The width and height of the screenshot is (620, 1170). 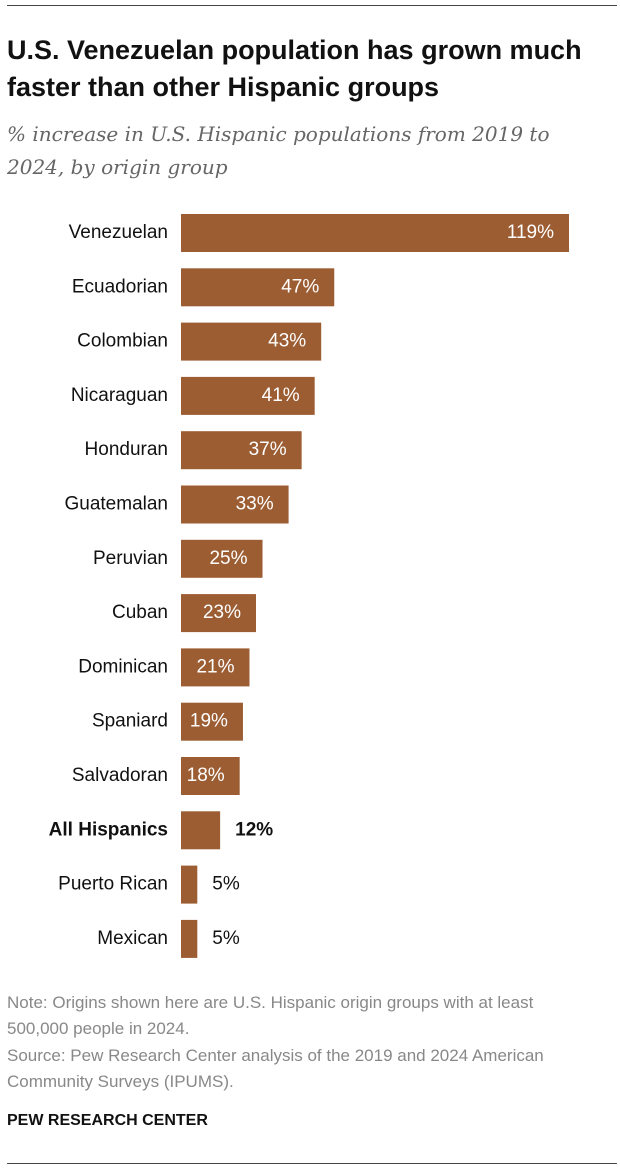 I want to click on top-rule, so click(x=312, y=5).